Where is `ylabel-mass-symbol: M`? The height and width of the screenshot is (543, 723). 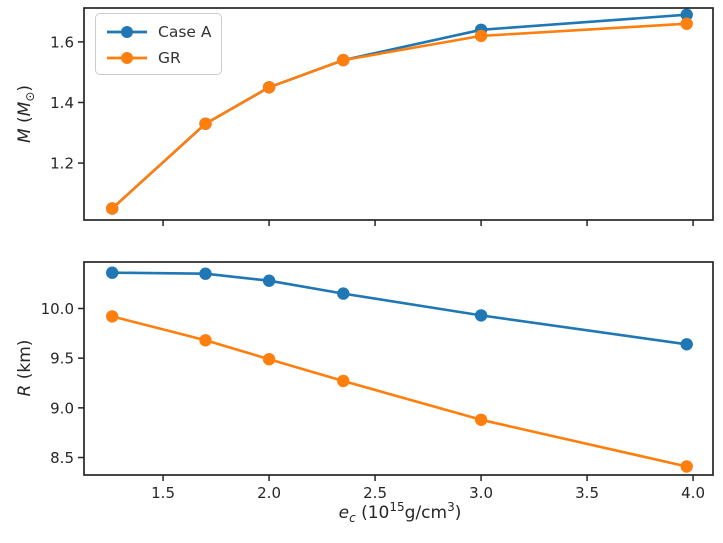
ylabel-mass-symbol: M is located at coordinates (25, 109).